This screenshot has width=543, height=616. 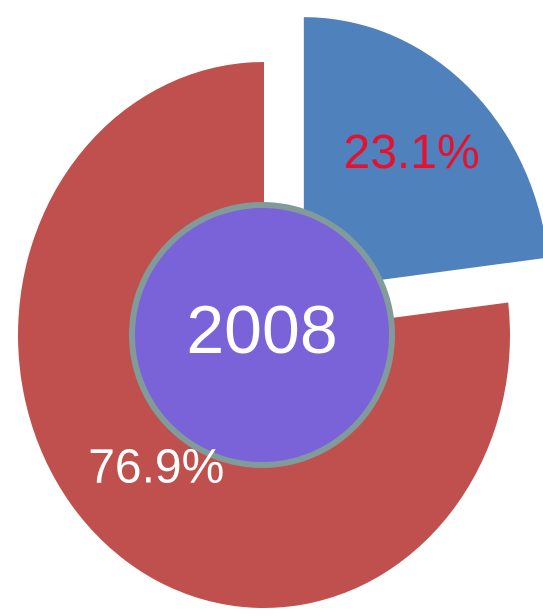 I want to click on center-label: 2008, so click(x=261, y=330).